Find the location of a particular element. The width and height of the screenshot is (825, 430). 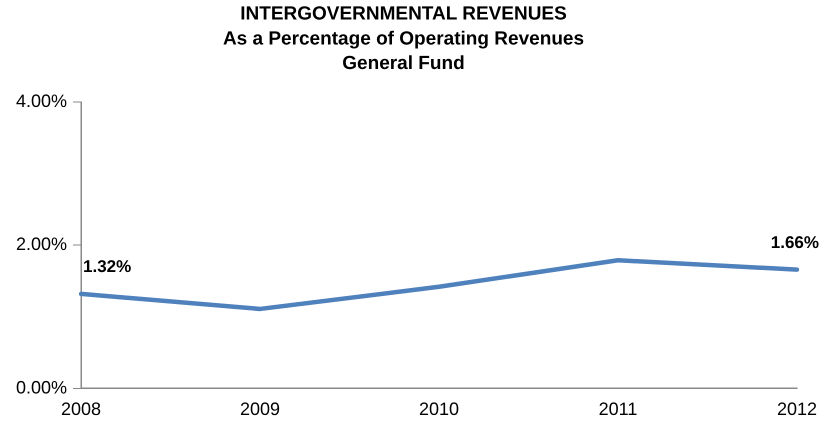

y-tick-label: 4.00% is located at coordinates (42, 101).